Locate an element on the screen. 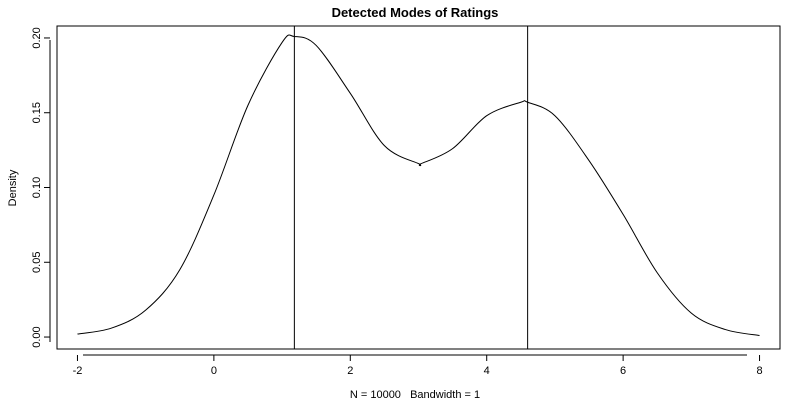 The height and width of the screenshot is (412, 800). y-tick-label: 0.10 is located at coordinates (37, 187).